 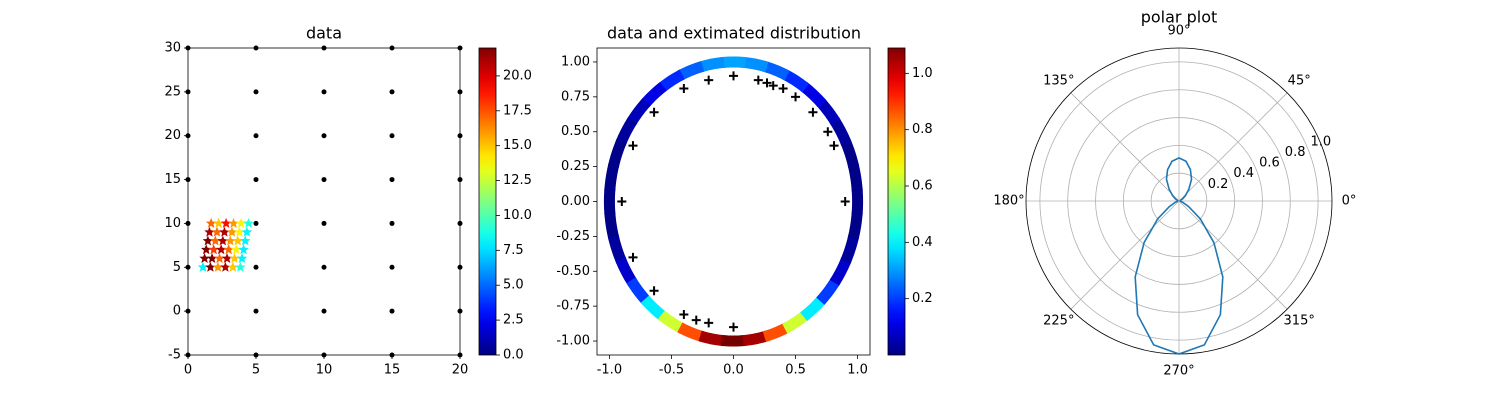 I want to click on chart-title: polar plot, so click(x=1179, y=17).